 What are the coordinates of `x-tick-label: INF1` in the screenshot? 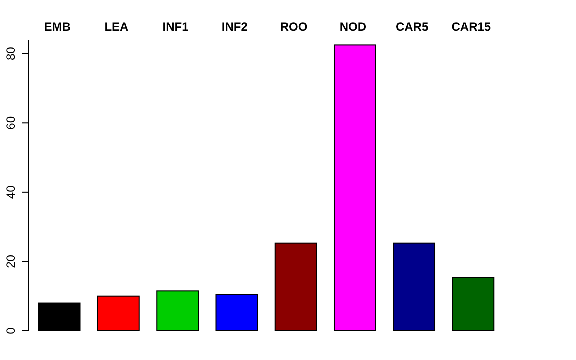 It's located at (176, 27).